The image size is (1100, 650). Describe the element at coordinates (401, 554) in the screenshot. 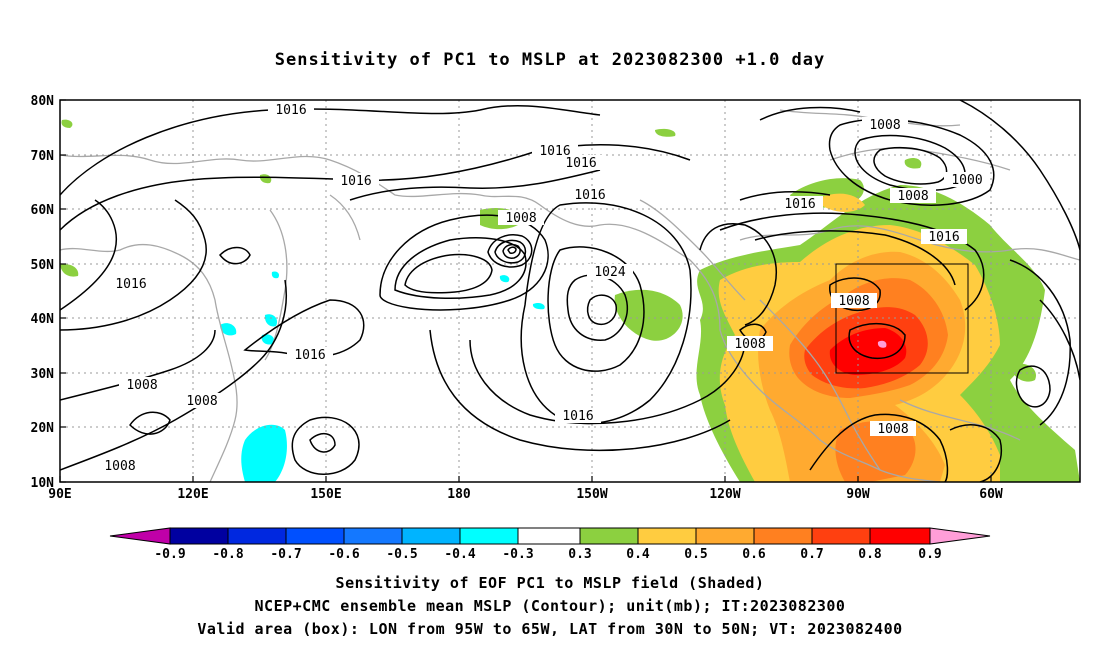

I see `colorbar-label: -0.5` at that location.